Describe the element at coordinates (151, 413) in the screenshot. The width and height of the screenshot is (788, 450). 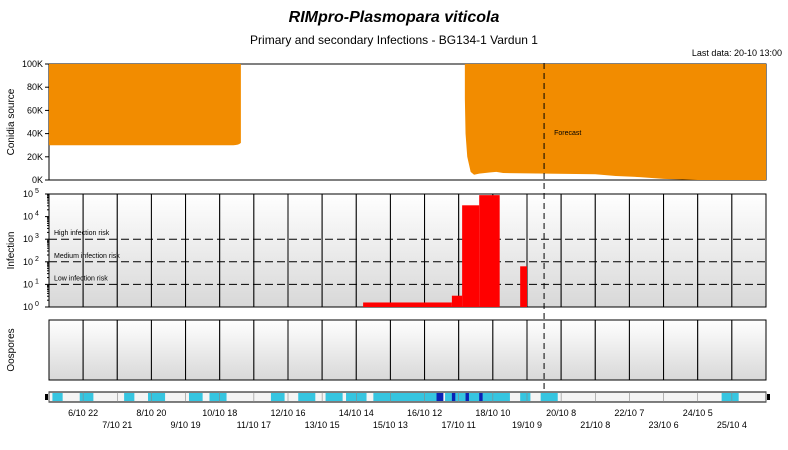
I see `x-label-top: 8/10 20` at that location.